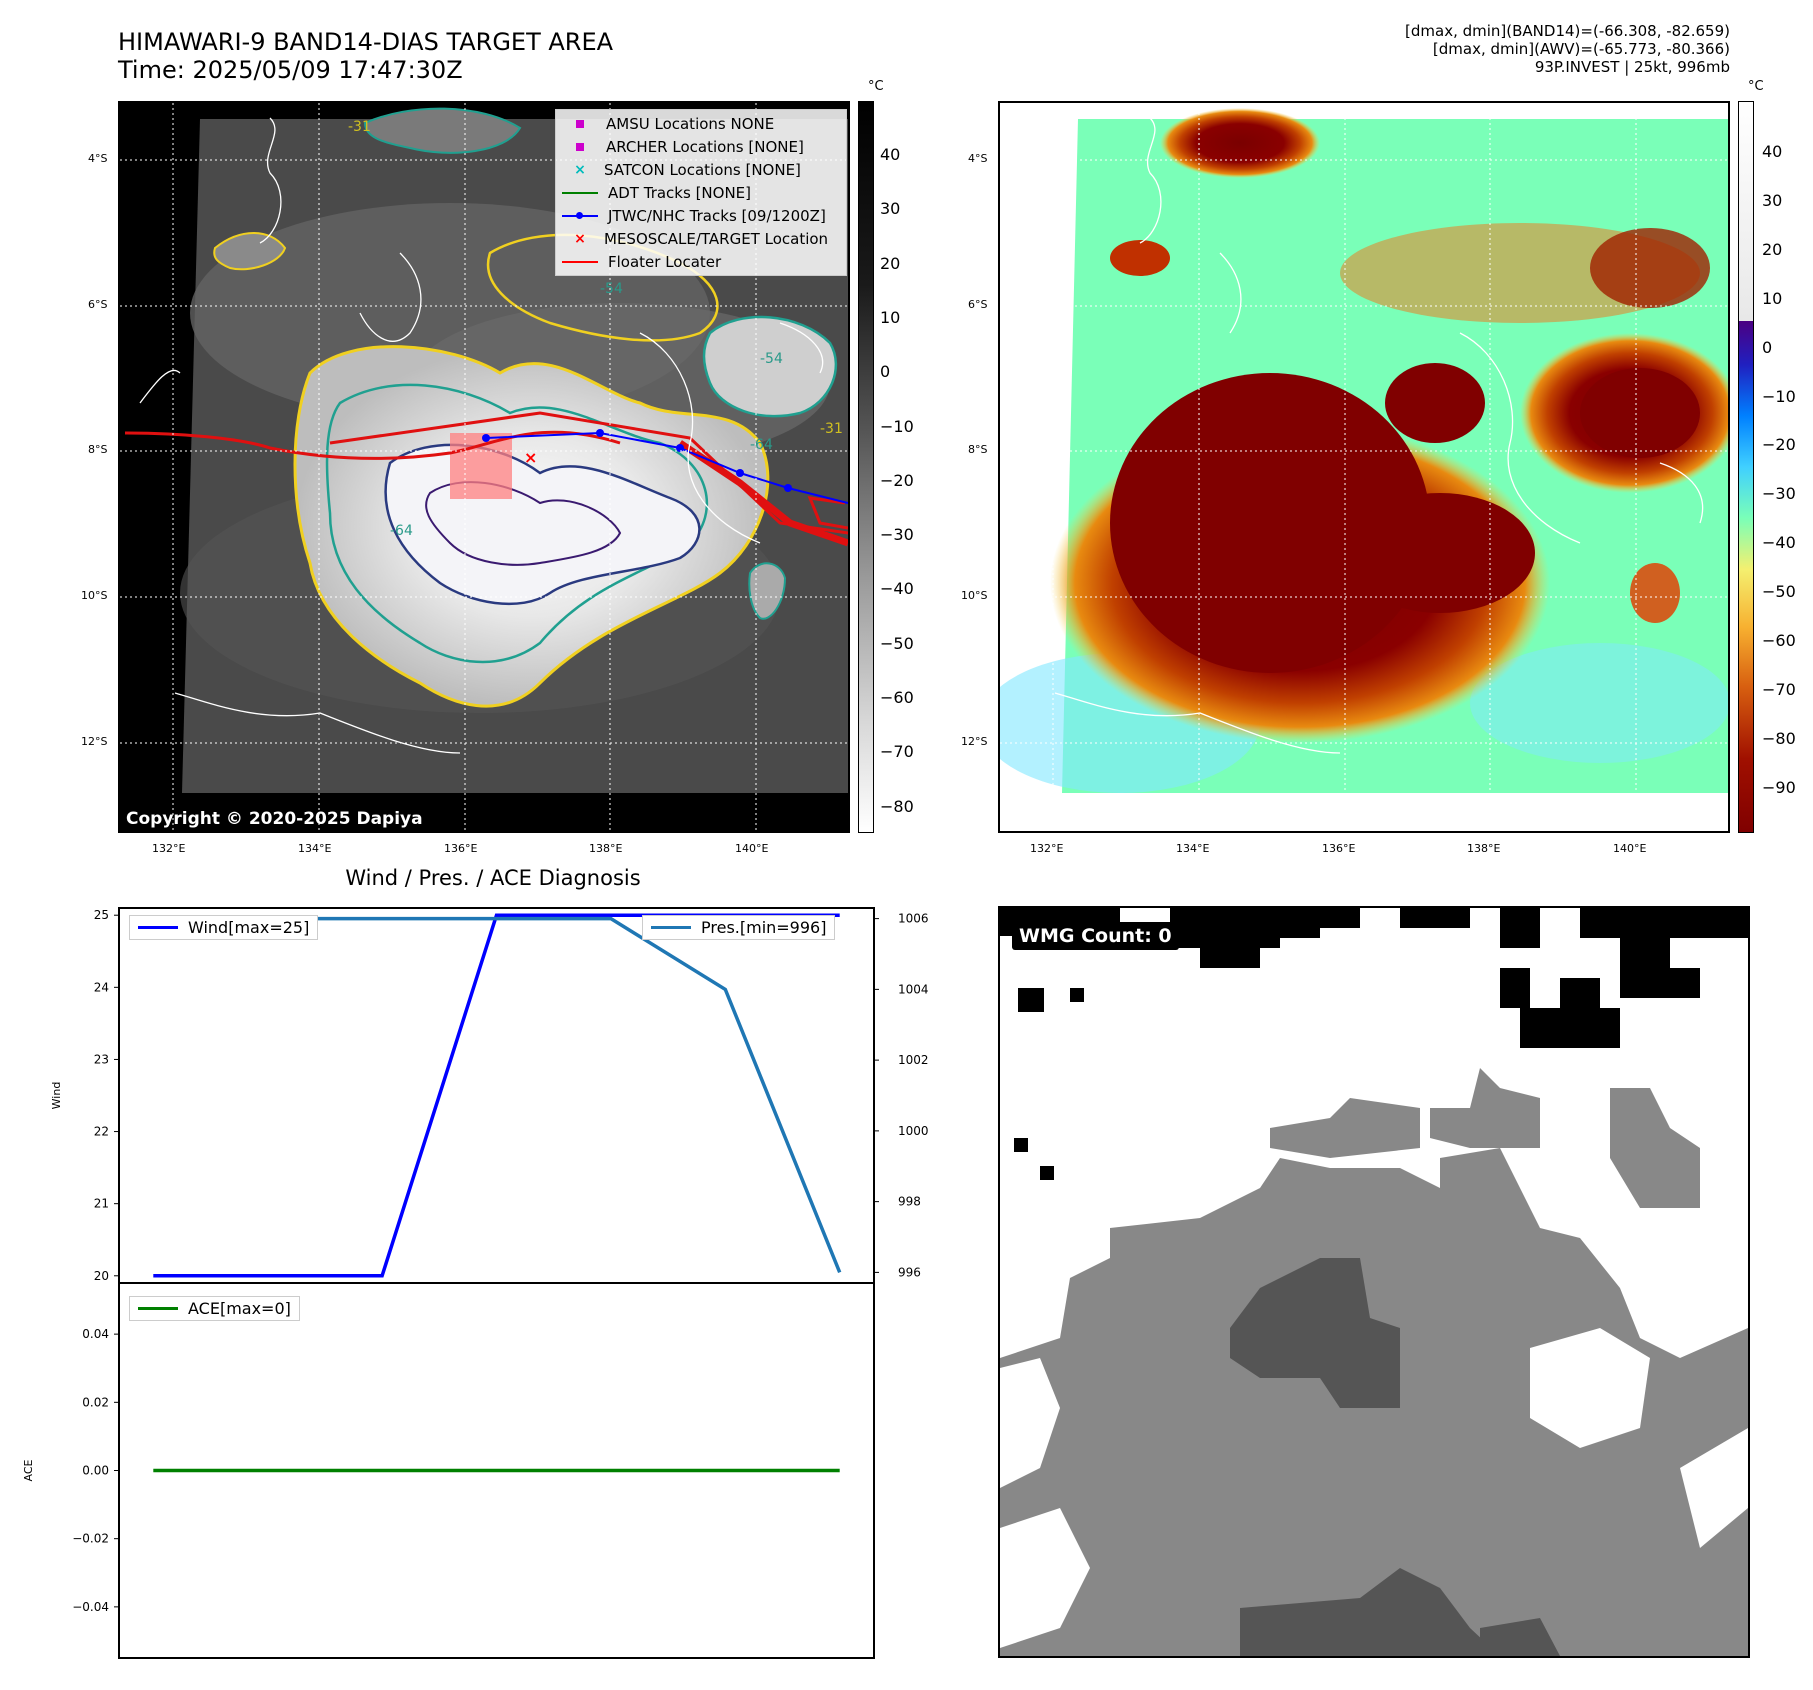 The height and width of the screenshot is (1690, 1813). What do you see at coordinates (974, 595) in the screenshot?
I see `lat-label: 10°S` at bounding box center [974, 595].